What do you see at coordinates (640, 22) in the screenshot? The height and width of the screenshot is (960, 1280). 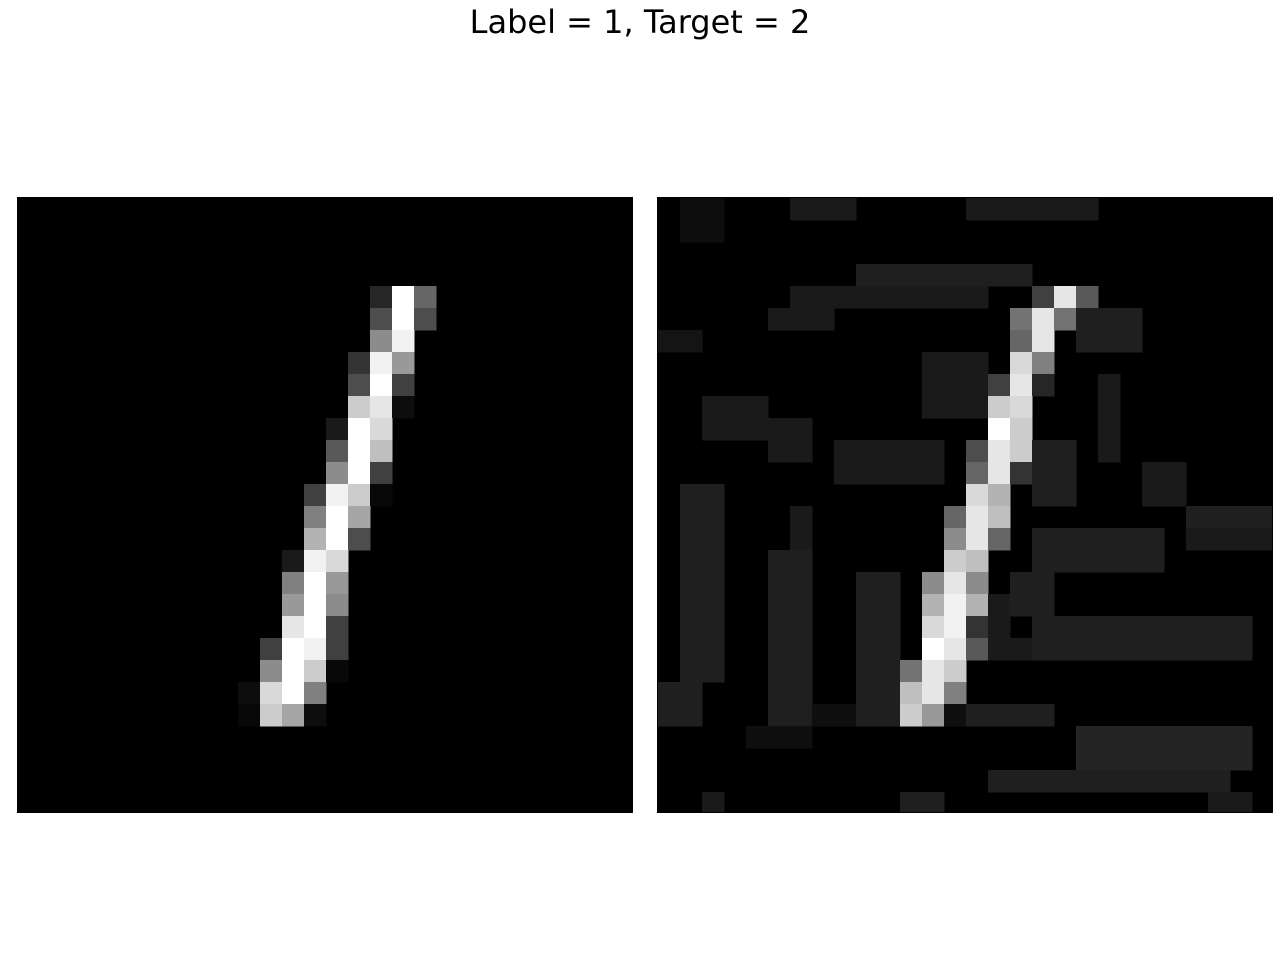 I see `figure-title: Label = 1, Target = 2` at bounding box center [640, 22].